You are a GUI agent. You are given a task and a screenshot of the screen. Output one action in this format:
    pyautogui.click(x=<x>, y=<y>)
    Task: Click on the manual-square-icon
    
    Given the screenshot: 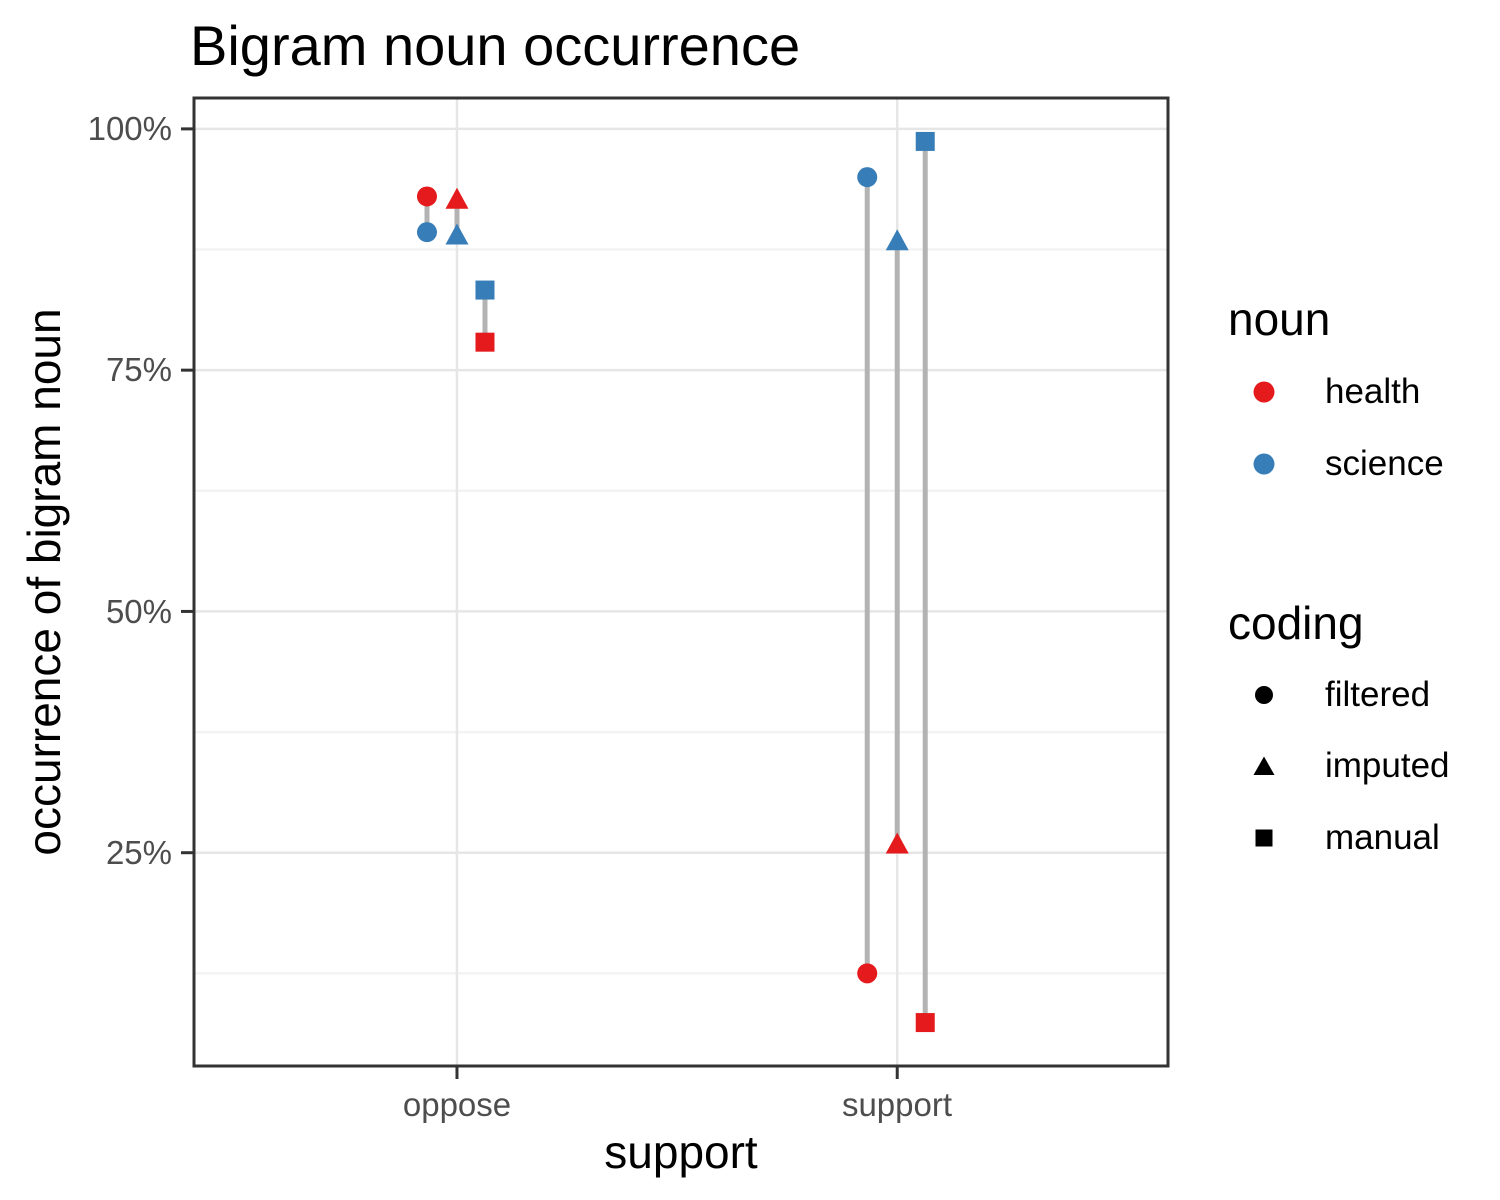 What is the action you would take?
    pyautogui.click(x=1264, y=838)
    